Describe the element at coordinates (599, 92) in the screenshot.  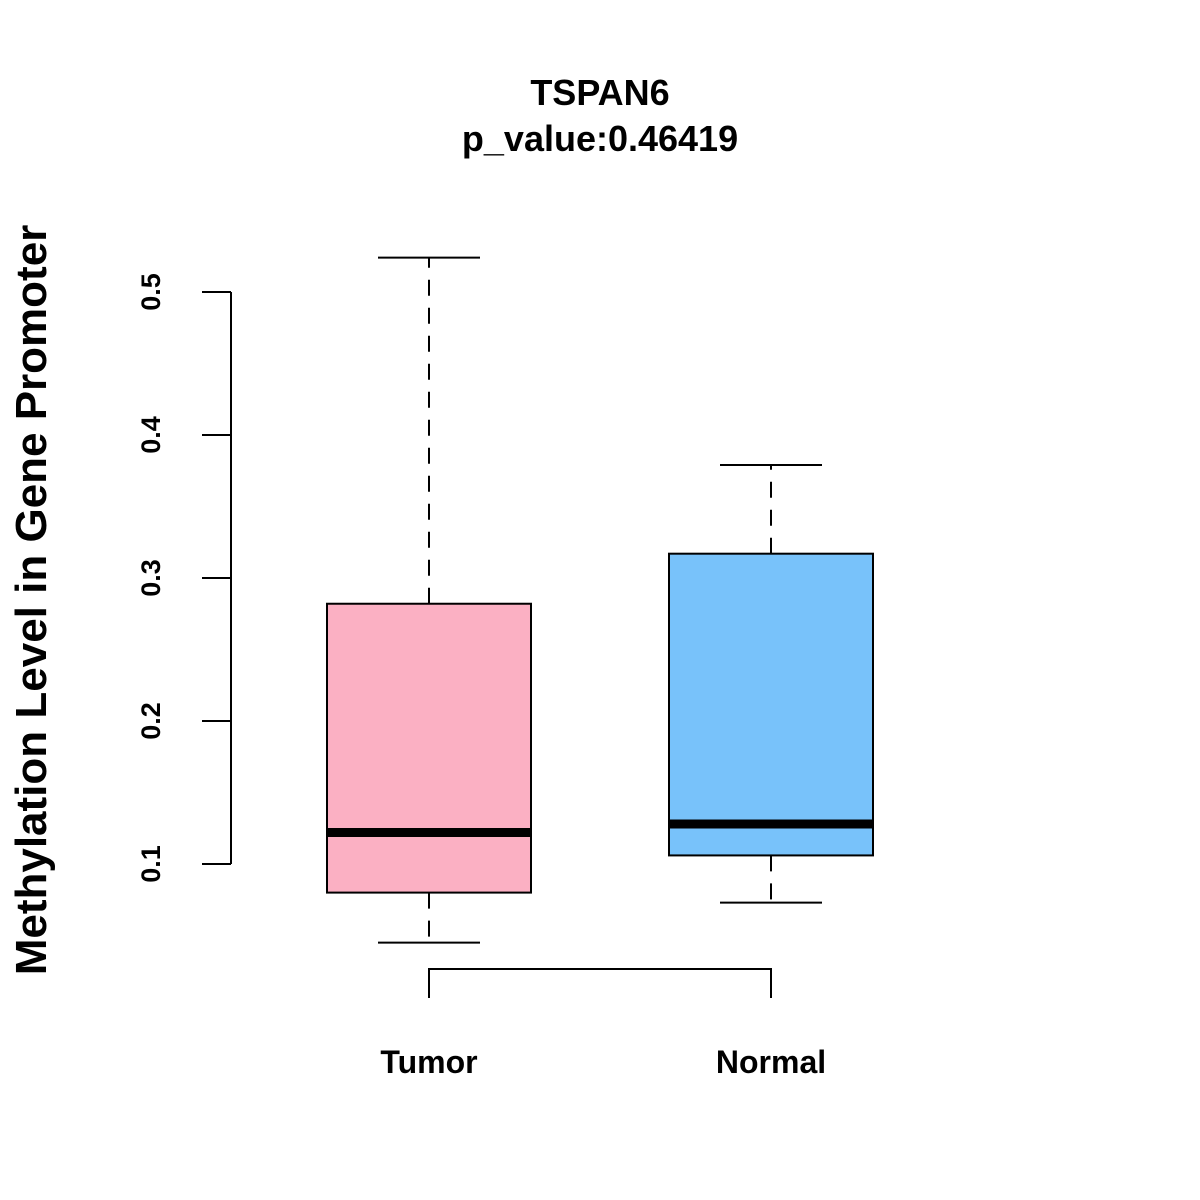
I see `chart-title: TSPAN6` at that location.